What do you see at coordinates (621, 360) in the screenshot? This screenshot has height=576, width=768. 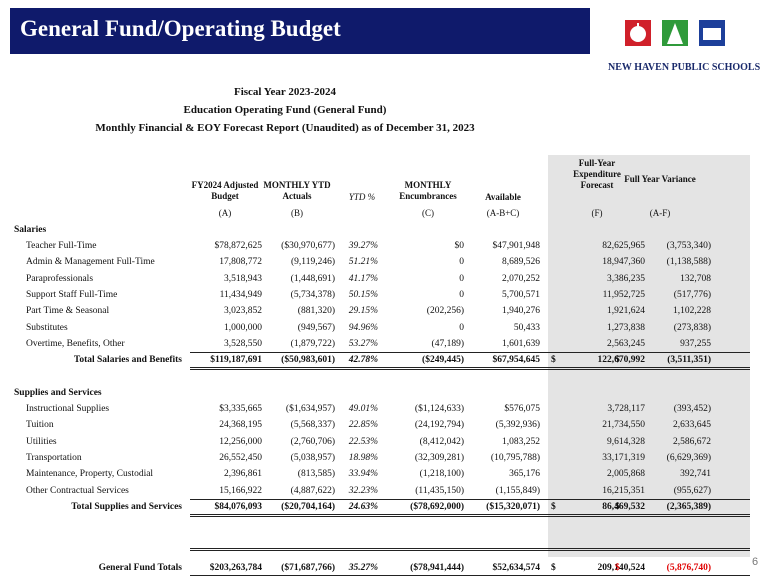 I see `cell: 122,670,992` at bounding box center [621, 360].